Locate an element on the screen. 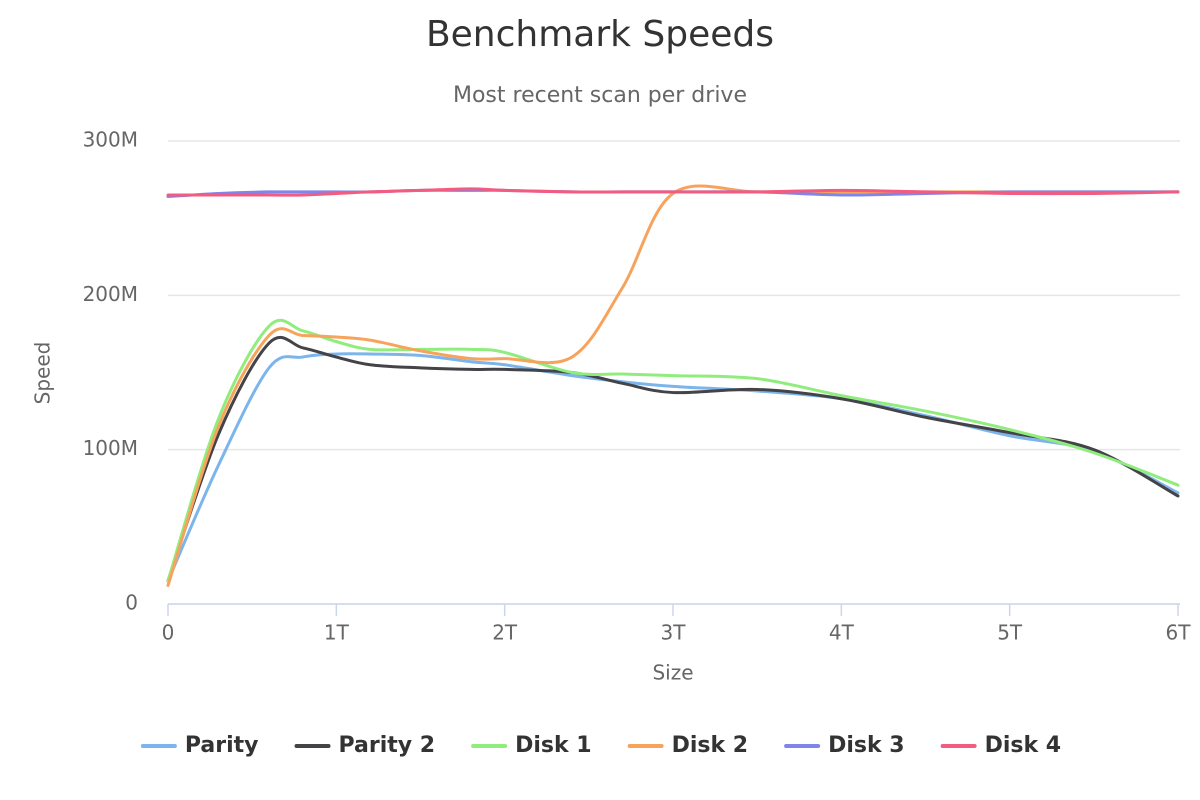  legend-label: Disk 2 is located at coordinates (710, 745).